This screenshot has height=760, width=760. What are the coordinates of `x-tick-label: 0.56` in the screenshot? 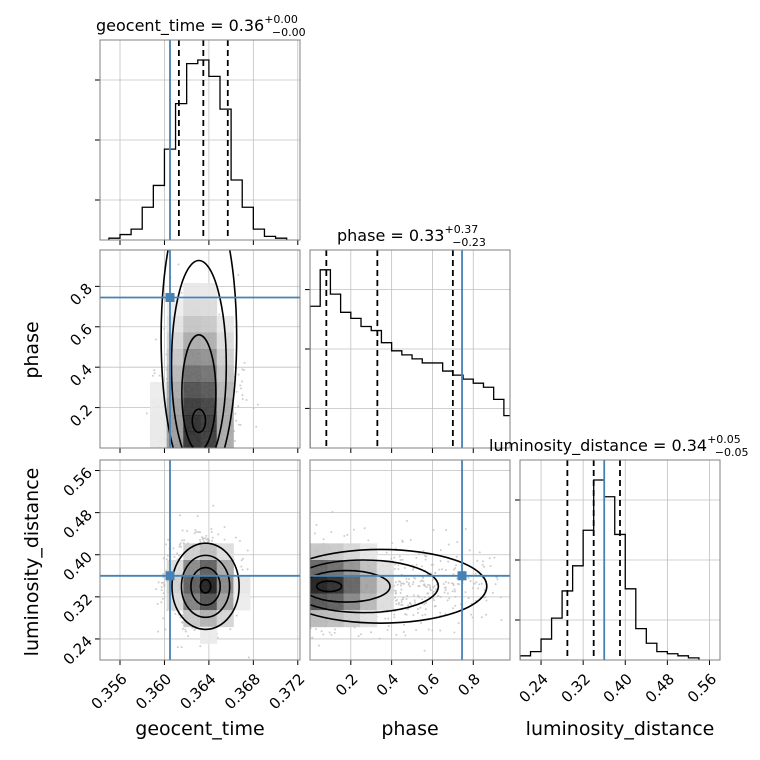 It's located at (702, 688).